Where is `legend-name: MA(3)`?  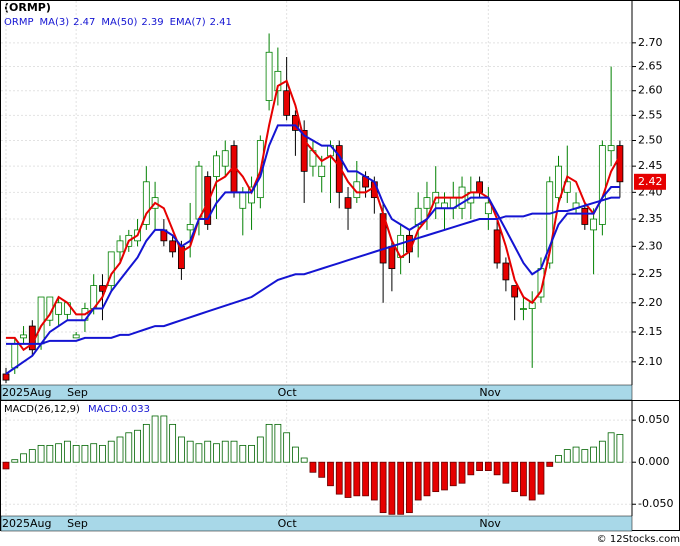
legend-name: MA(3) is located at coordinates (54, 22).